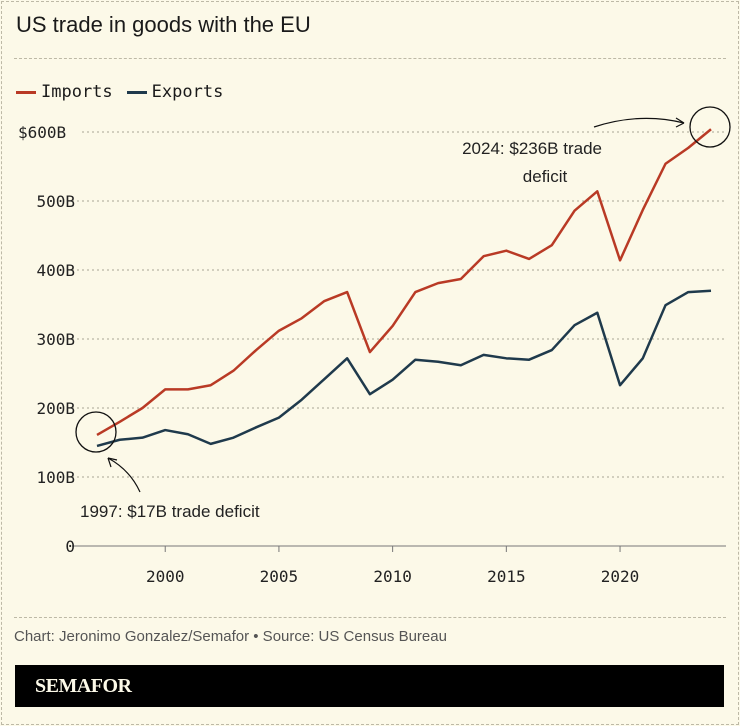 This screenshot has width=740, height=726. Describe the element at coordinates (55, 270) in the screenshot. I see `y-tick-label: 400B` at that location.